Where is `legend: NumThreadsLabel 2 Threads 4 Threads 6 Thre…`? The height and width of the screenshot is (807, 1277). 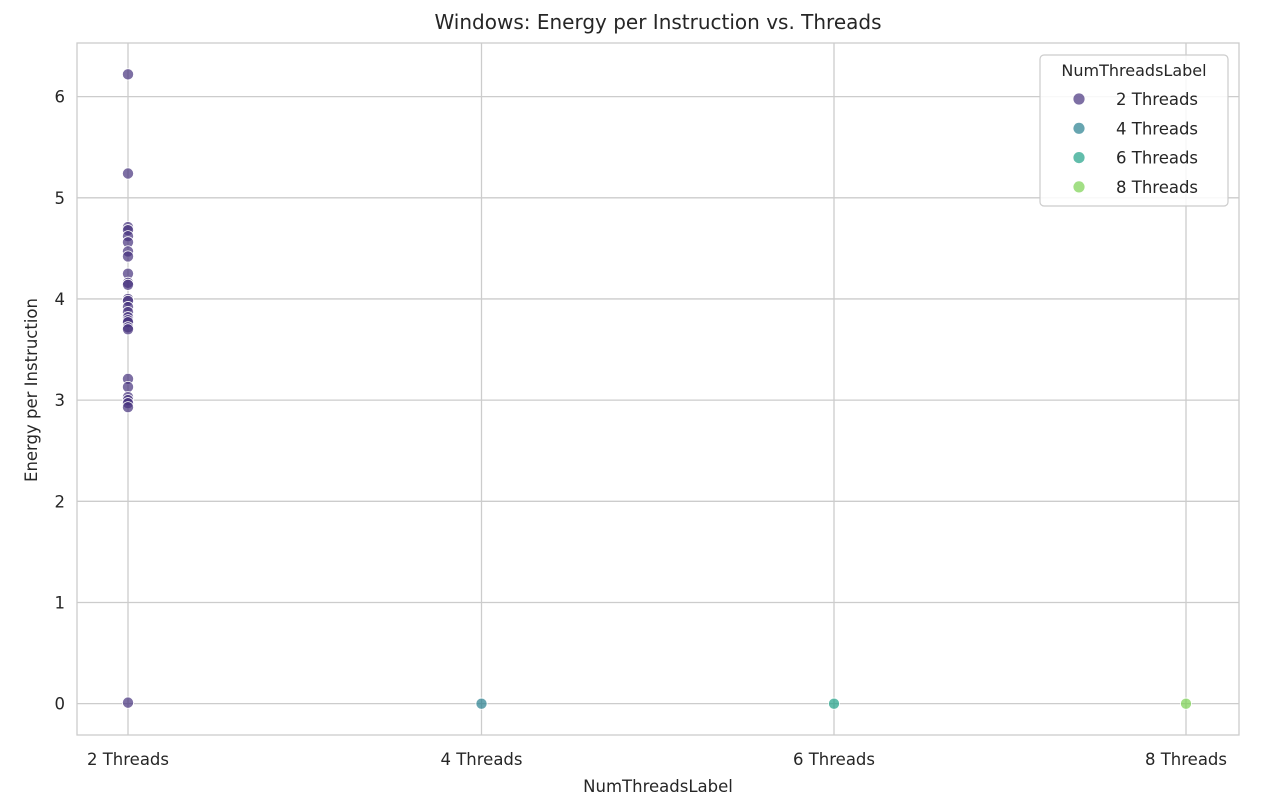
legend: NumThreadsLabel 2 Threads 4 Threads 6 Thre… is located at coordinates (1134, 130).